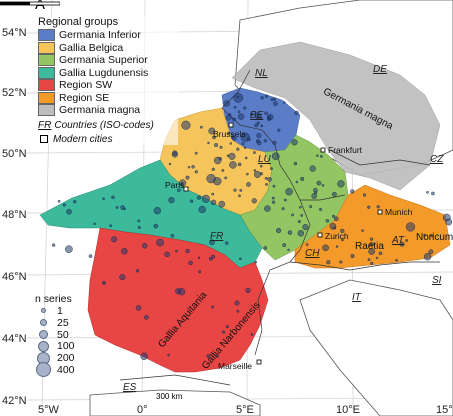 The height and width of the screenshot is (416, 453). Describe the element at coordinates (372, 226) in the screenshot. I see `region-se` at that location.